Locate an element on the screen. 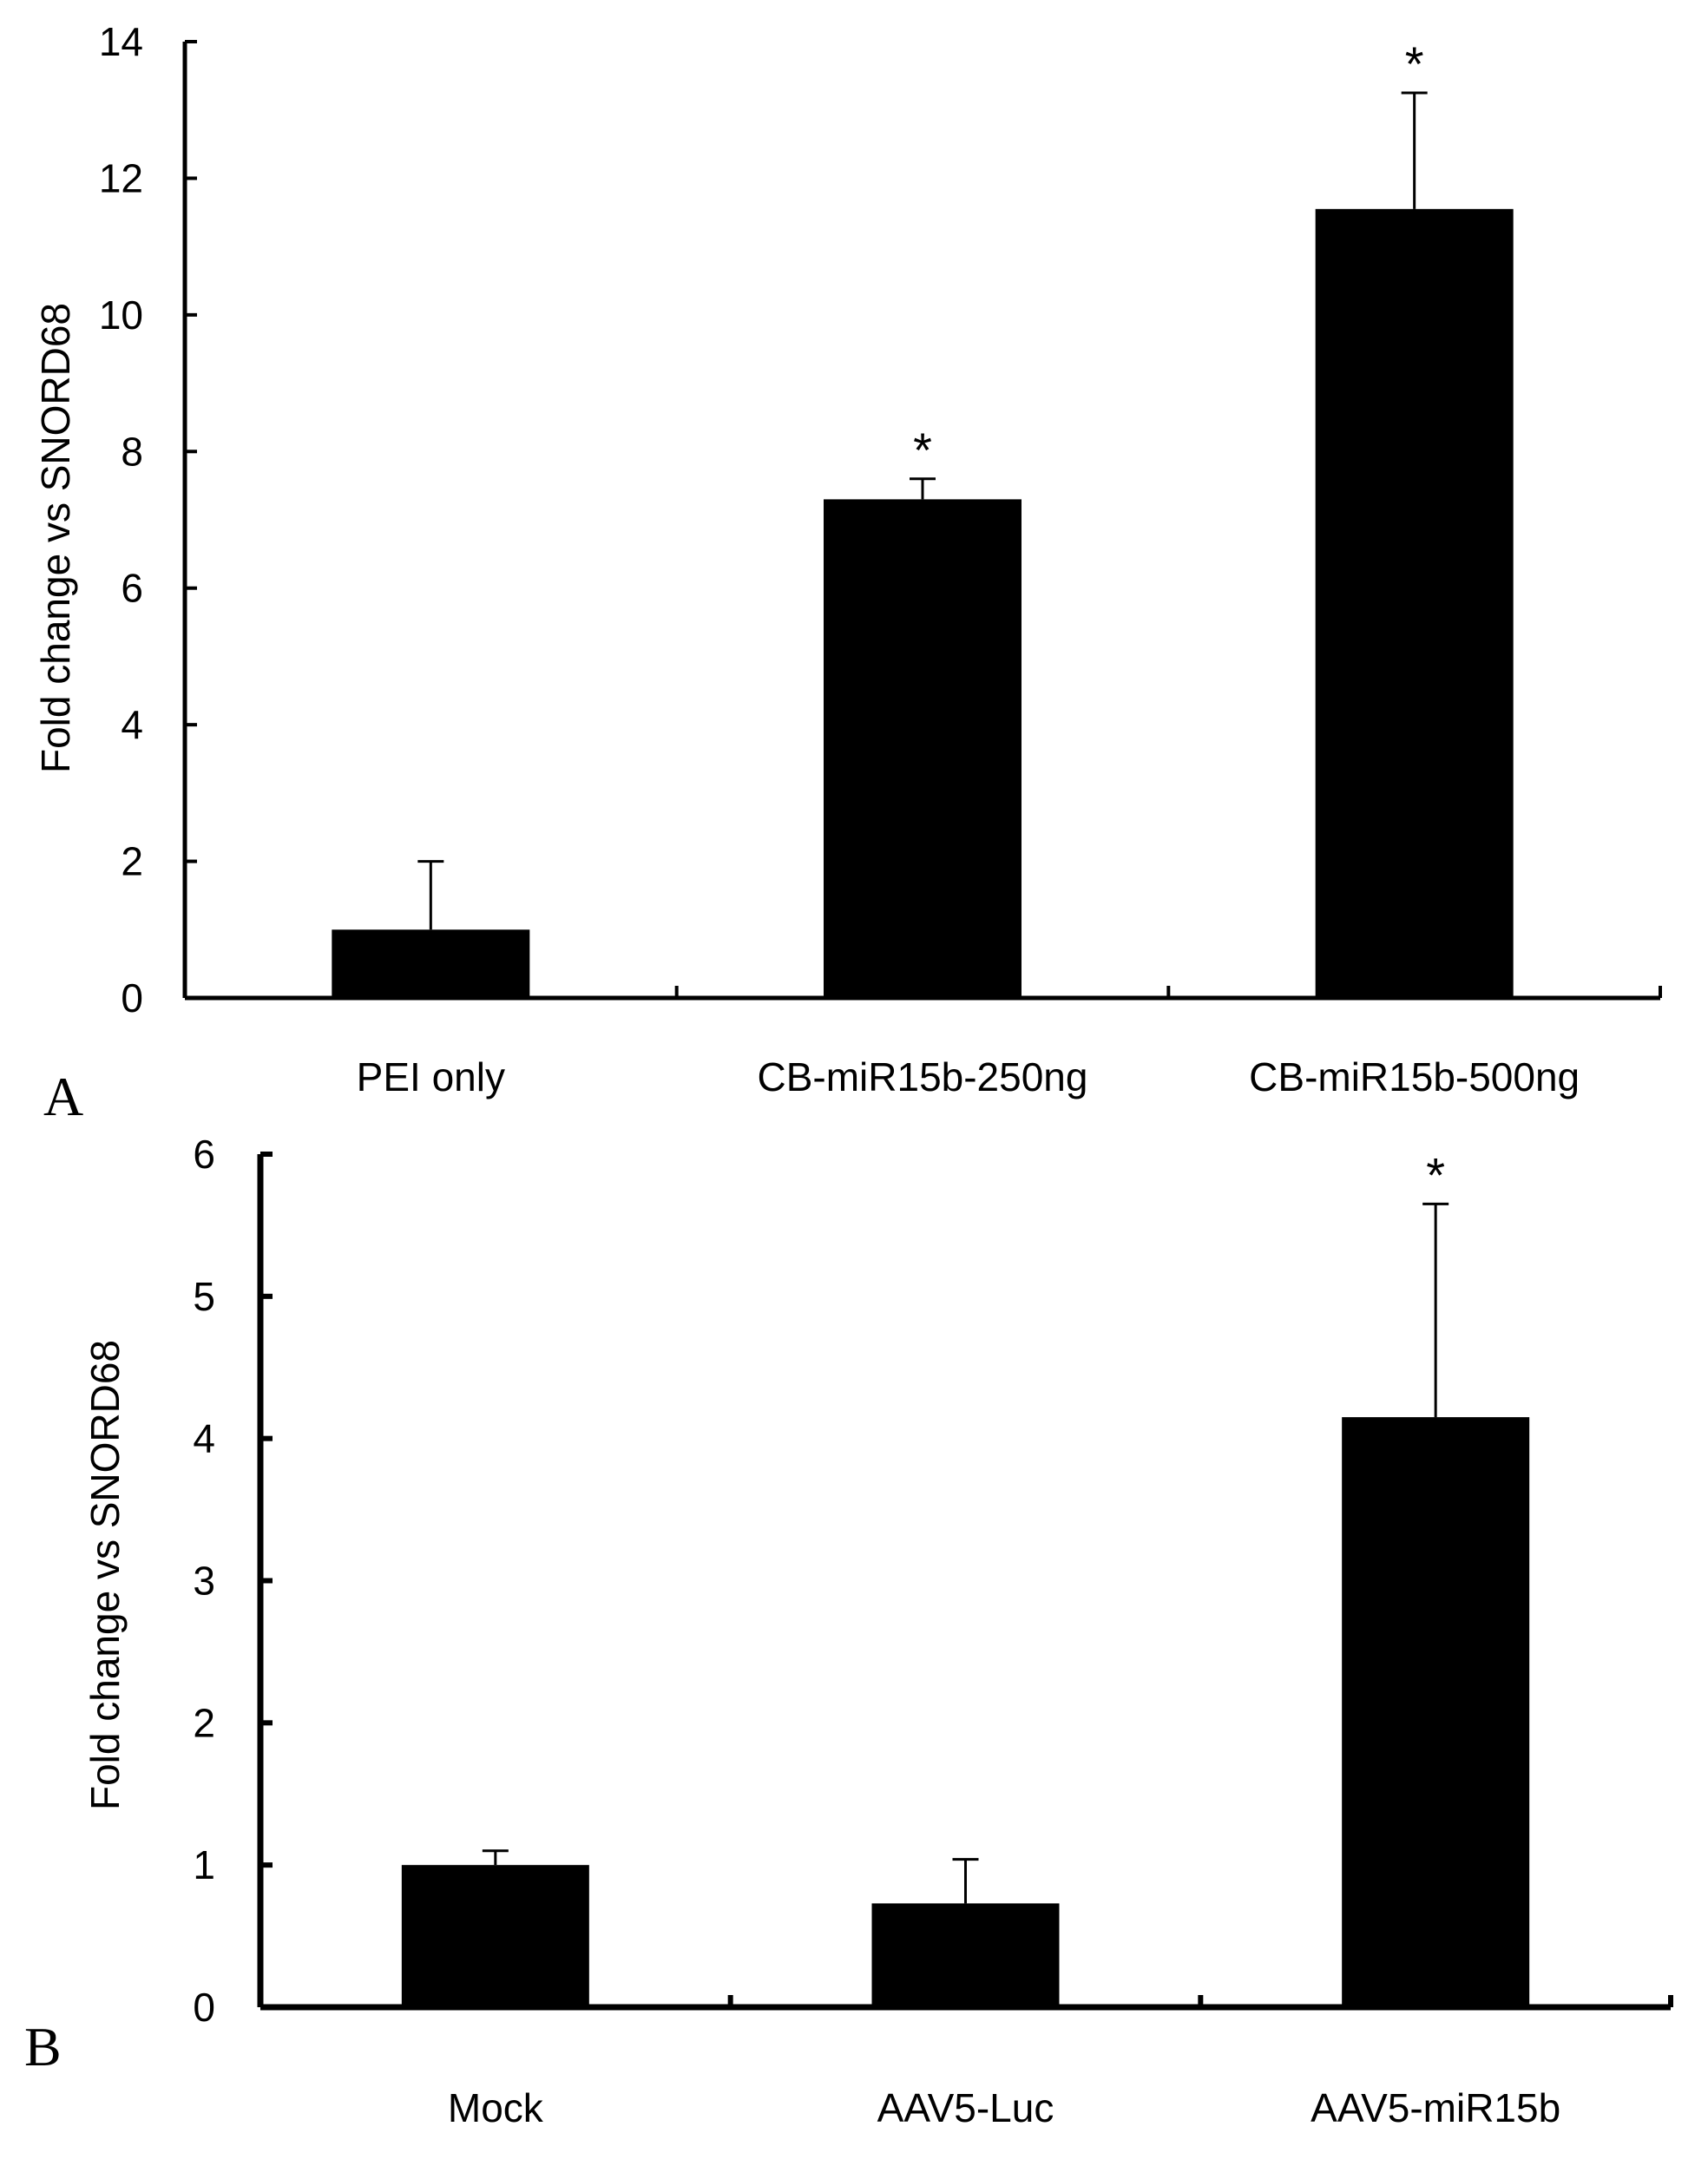  y-tick-label: 5 is located at coordinates (204, 1296).